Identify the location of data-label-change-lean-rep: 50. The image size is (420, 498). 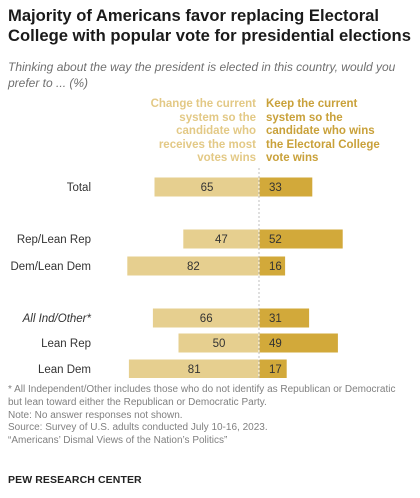
(219, 344).